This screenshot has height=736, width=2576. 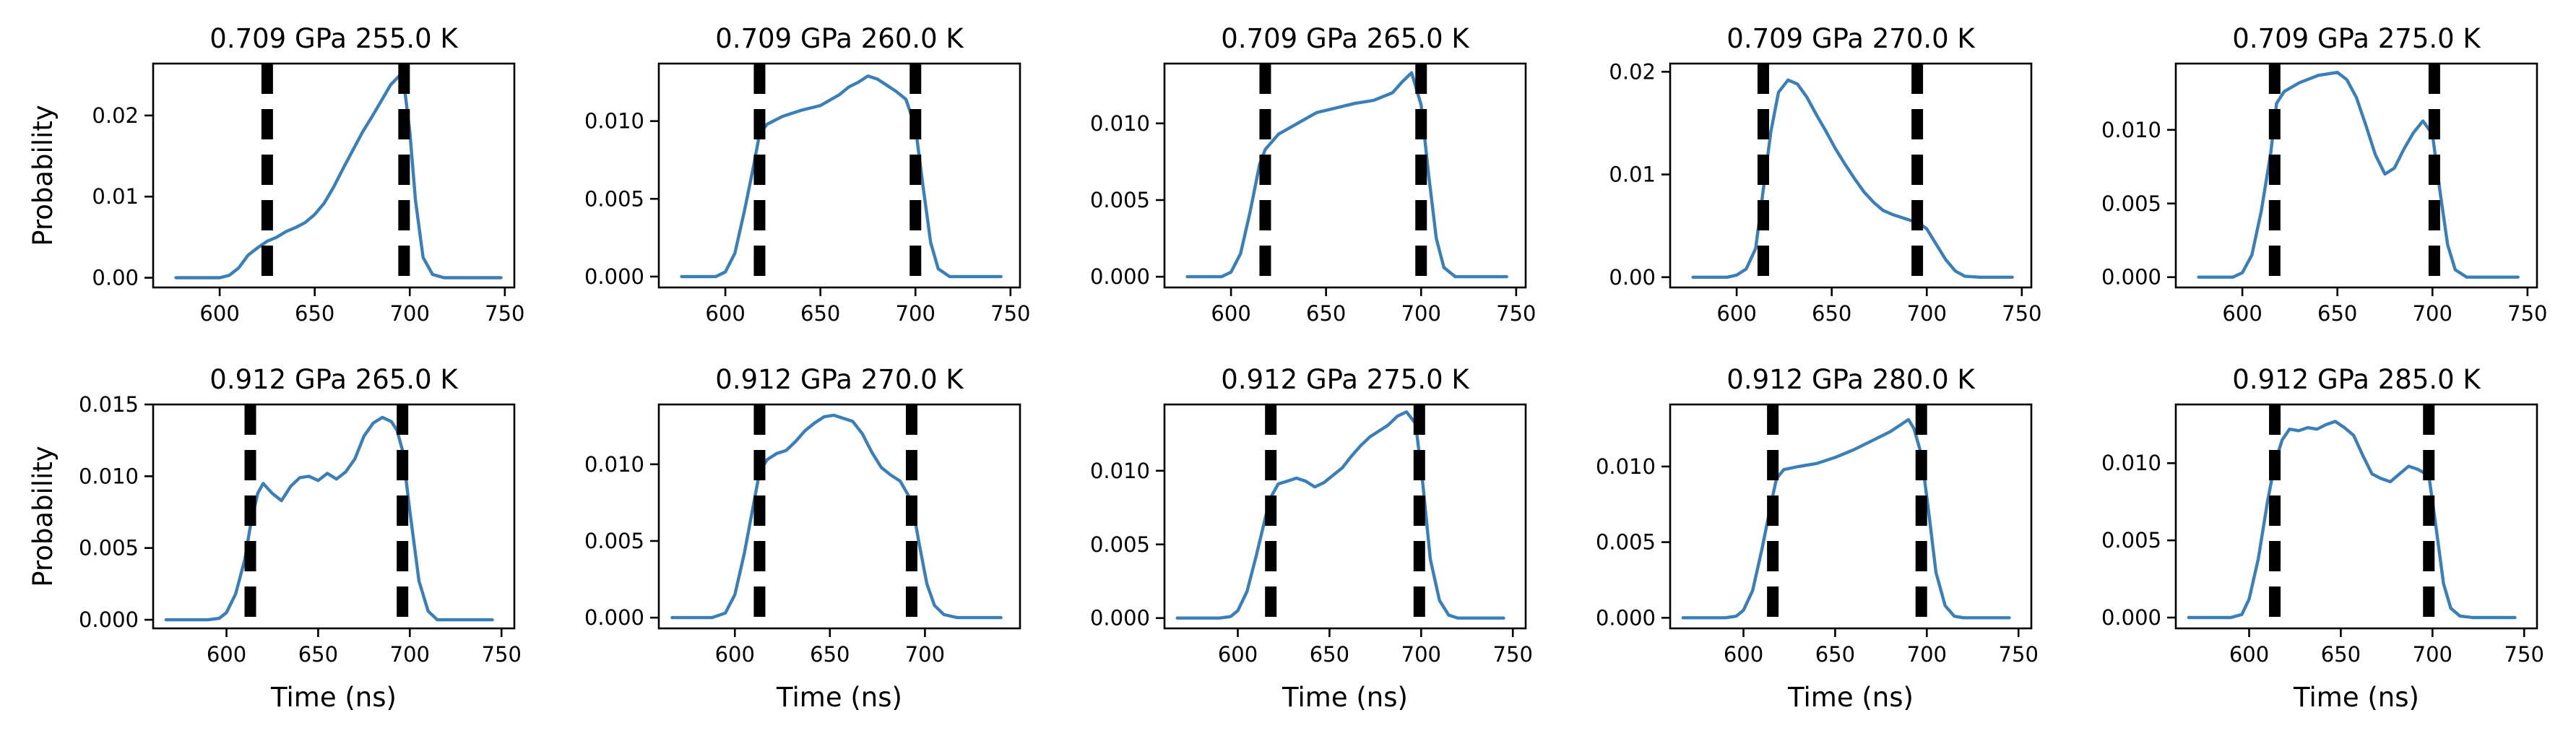 I want to click on subplot-title: 0.912 GPa 280.0 K, so click(x=1851, y=379).